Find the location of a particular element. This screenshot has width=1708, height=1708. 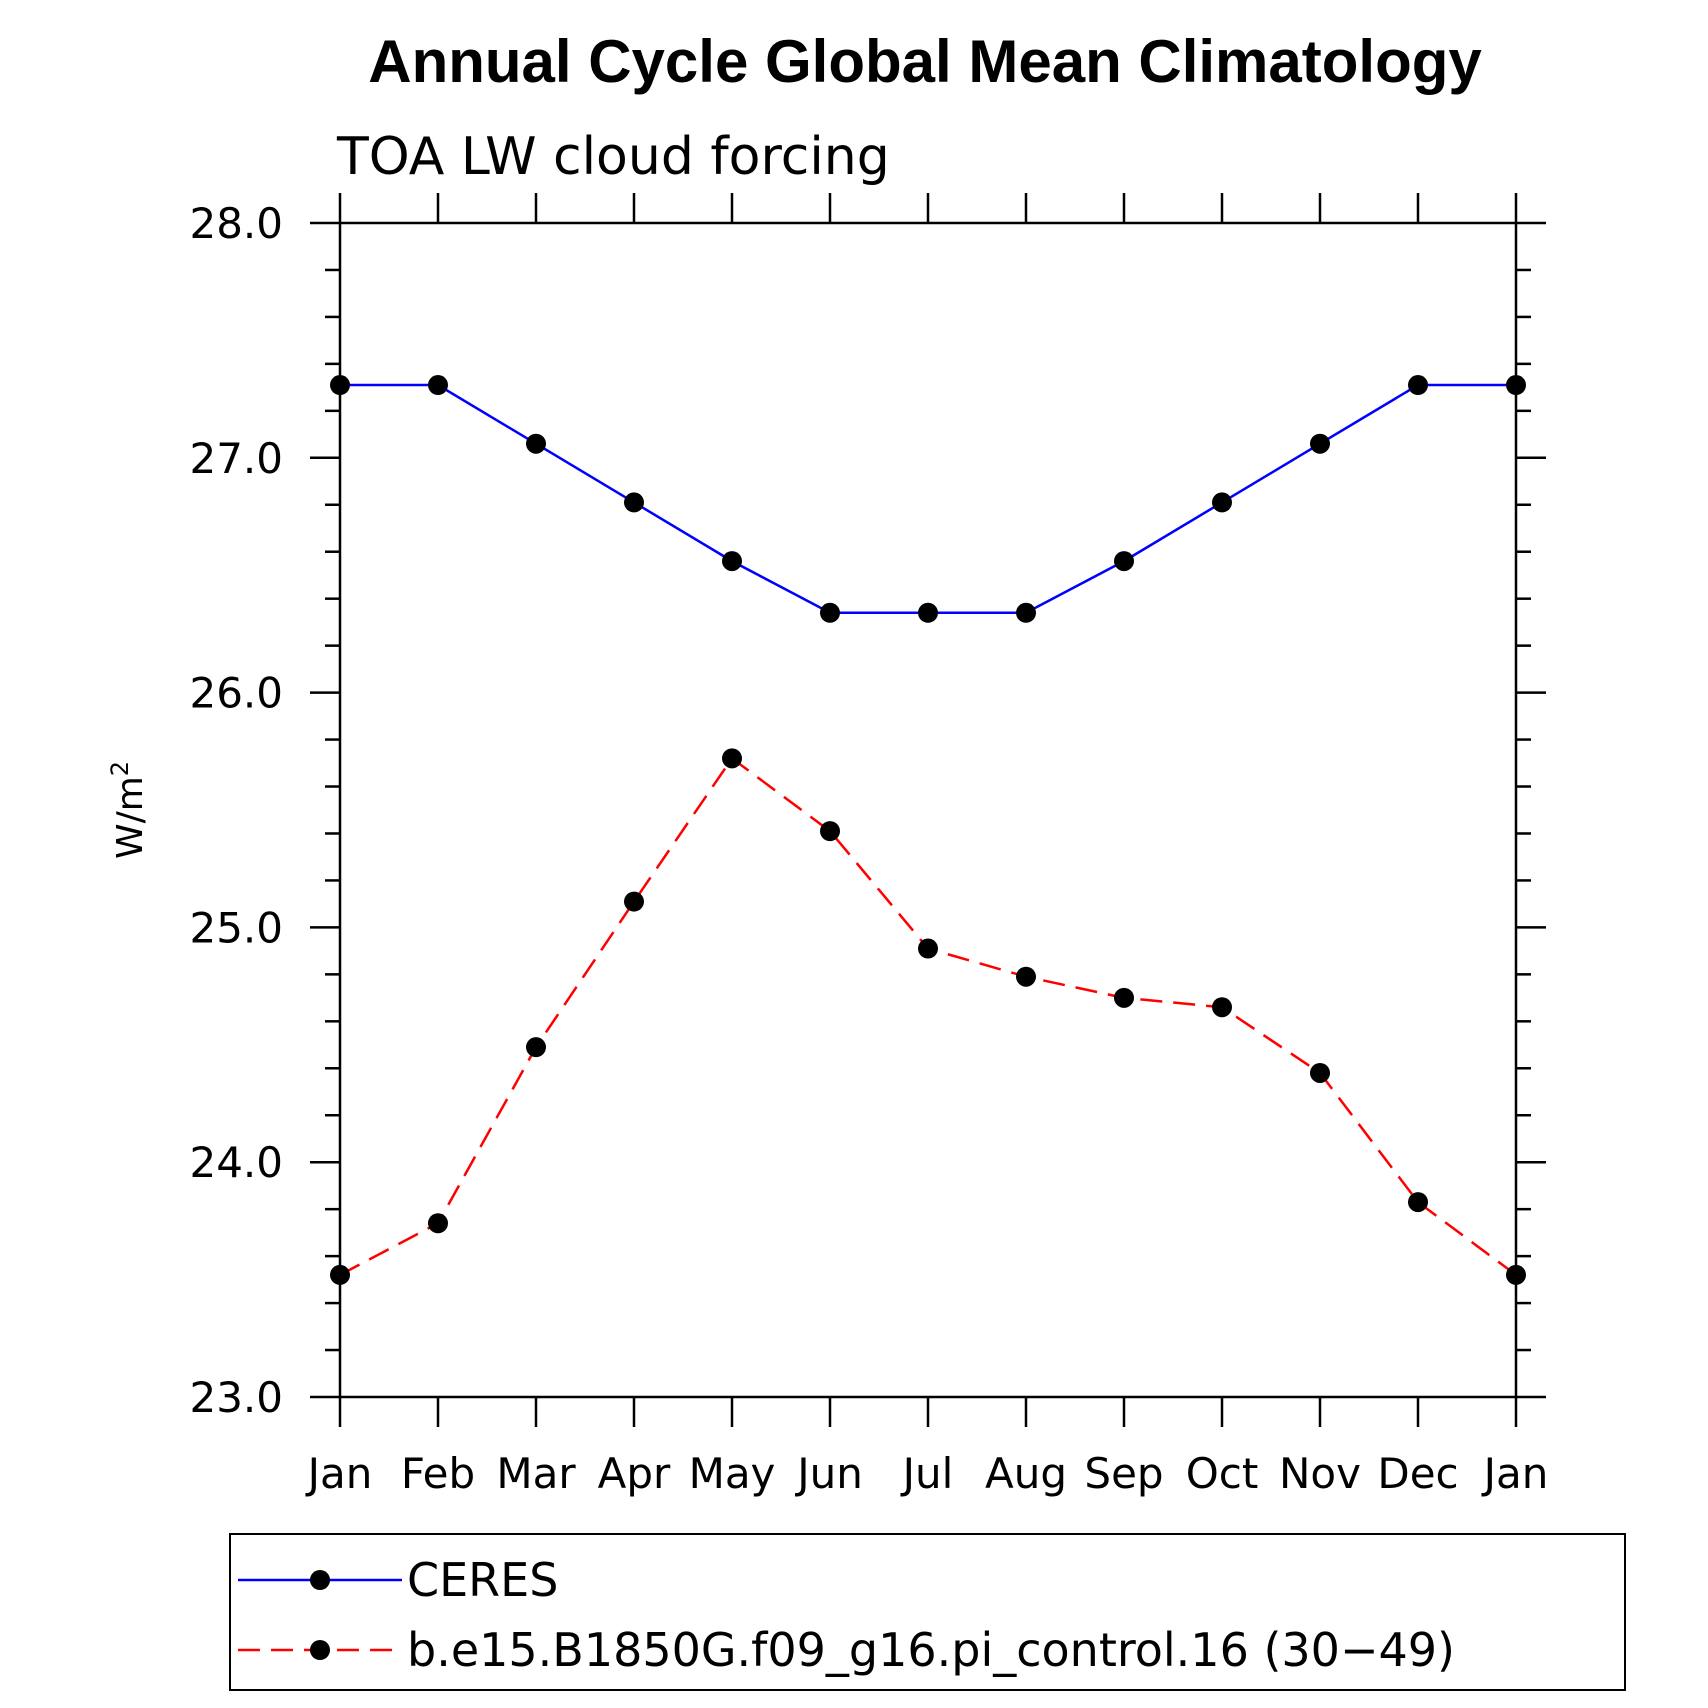

y-tick-label: 28.0 is located at coordinates (236, 223).